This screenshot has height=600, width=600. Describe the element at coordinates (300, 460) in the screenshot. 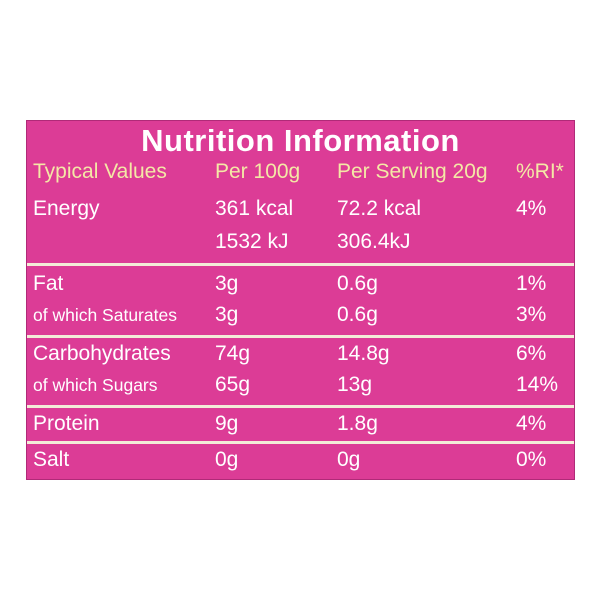

I see `table-row: Salt 0g 0g 0%` at that location.